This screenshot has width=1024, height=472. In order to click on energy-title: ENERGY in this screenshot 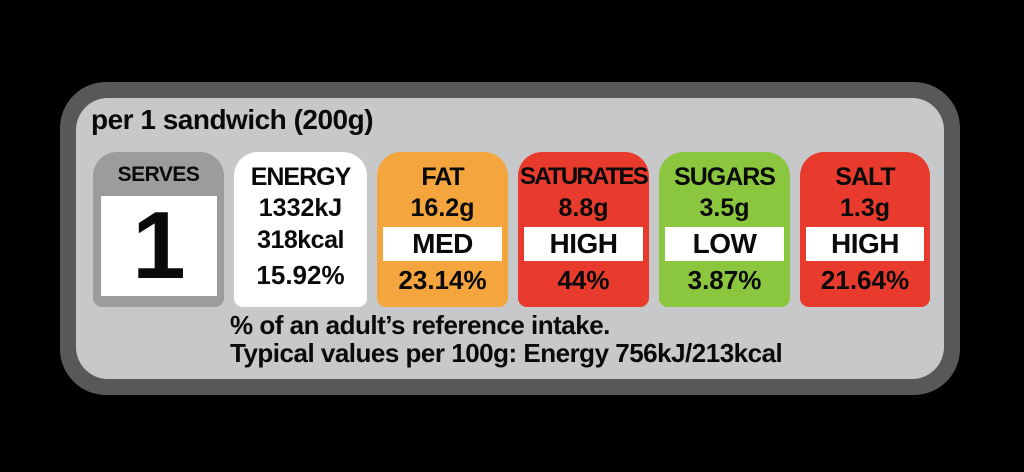, I will do `click(301, 177)`.